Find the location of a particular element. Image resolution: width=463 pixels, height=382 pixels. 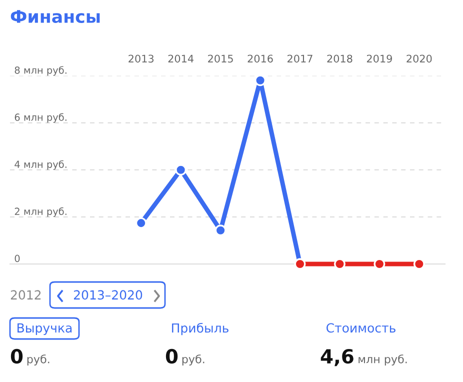

x-tick-label: 2016 is located at coordinates (260, 58).